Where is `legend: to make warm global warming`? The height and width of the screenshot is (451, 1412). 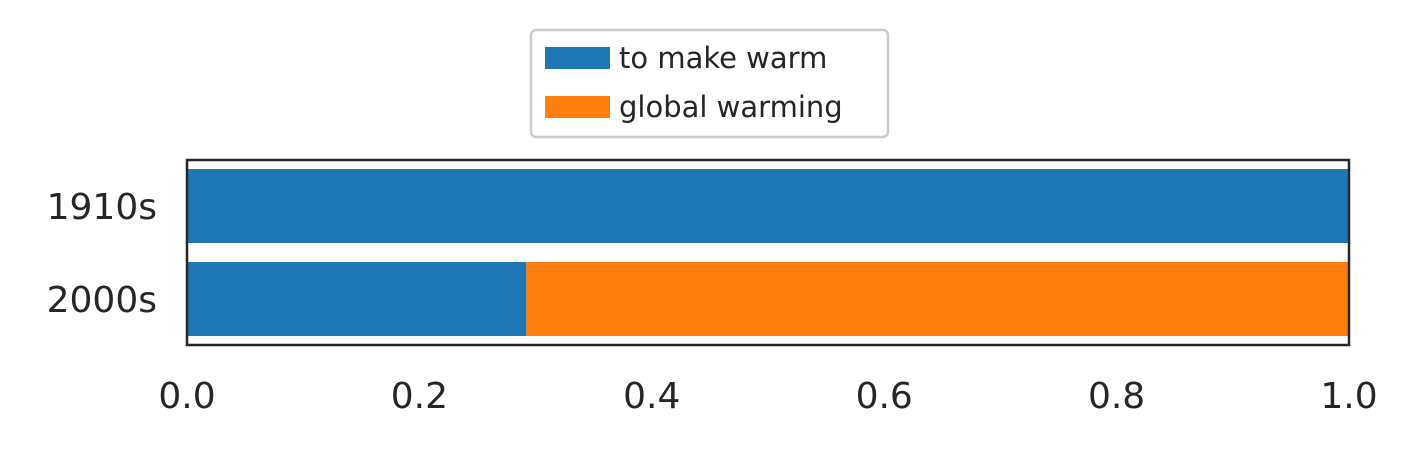
legend: to make warm global warming is located at coordinates (709, 83).